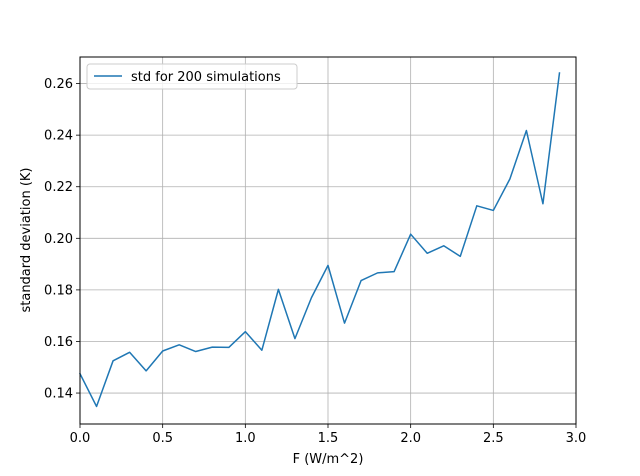  I want to click on legend-box, so click(192, 76).